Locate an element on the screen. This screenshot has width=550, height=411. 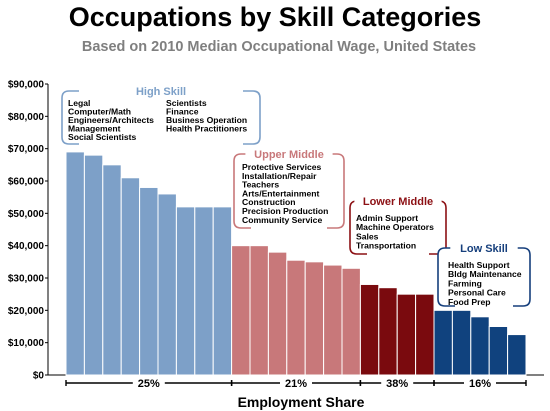
annotation-item: Transportation is located at coordinates (386, 246).